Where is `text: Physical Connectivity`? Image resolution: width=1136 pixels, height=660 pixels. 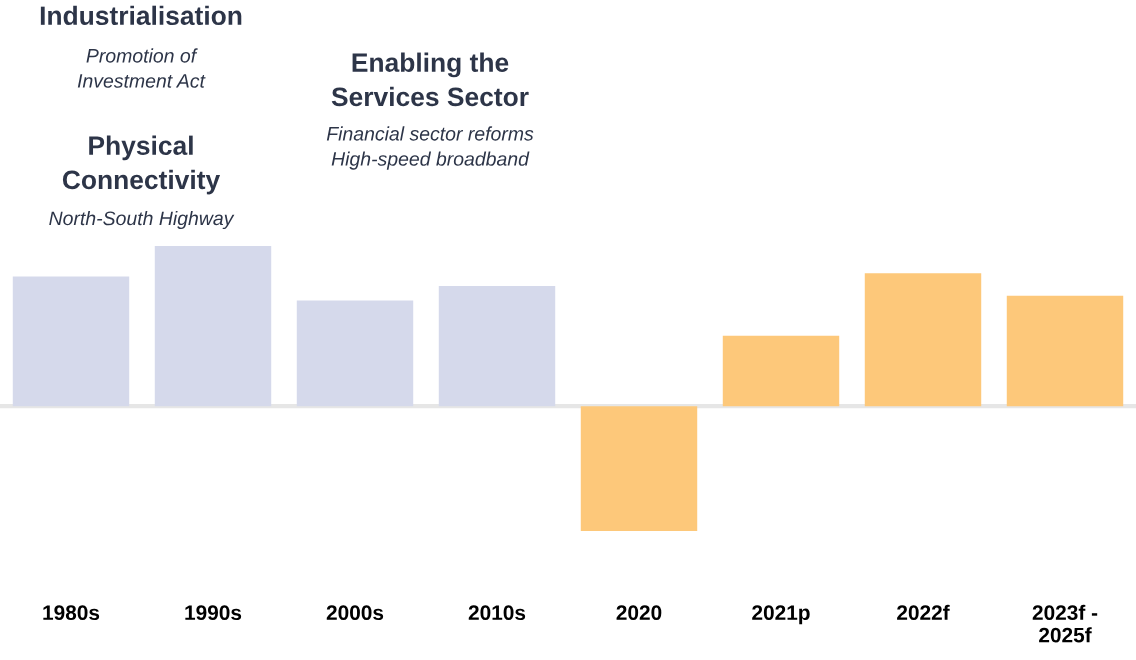
text: Physical Connectivity is located at coordinates (141, 165).